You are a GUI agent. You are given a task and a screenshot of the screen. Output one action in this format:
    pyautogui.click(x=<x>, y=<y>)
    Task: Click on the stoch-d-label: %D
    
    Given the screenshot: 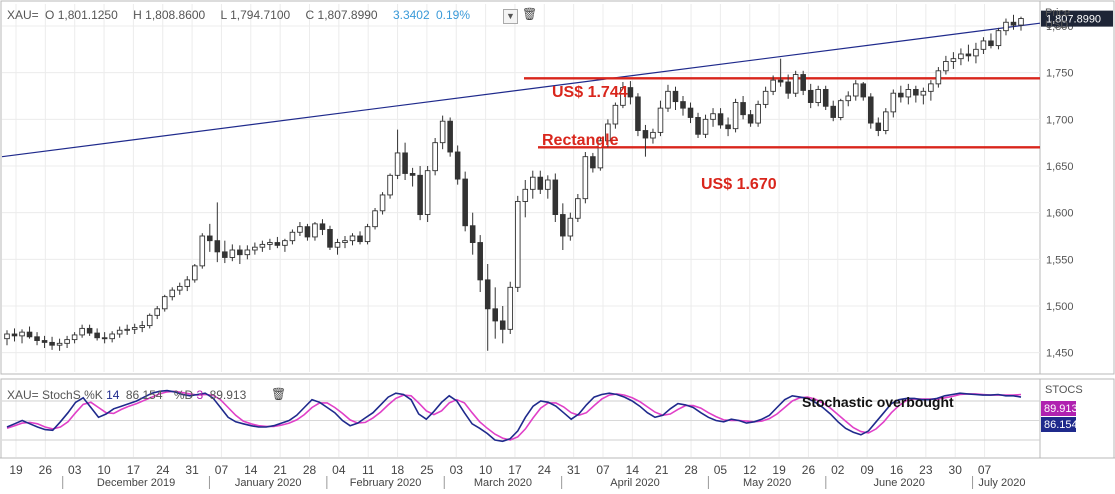 What is the action you would take?
    pyautogui.click(x=183, y=395)
    